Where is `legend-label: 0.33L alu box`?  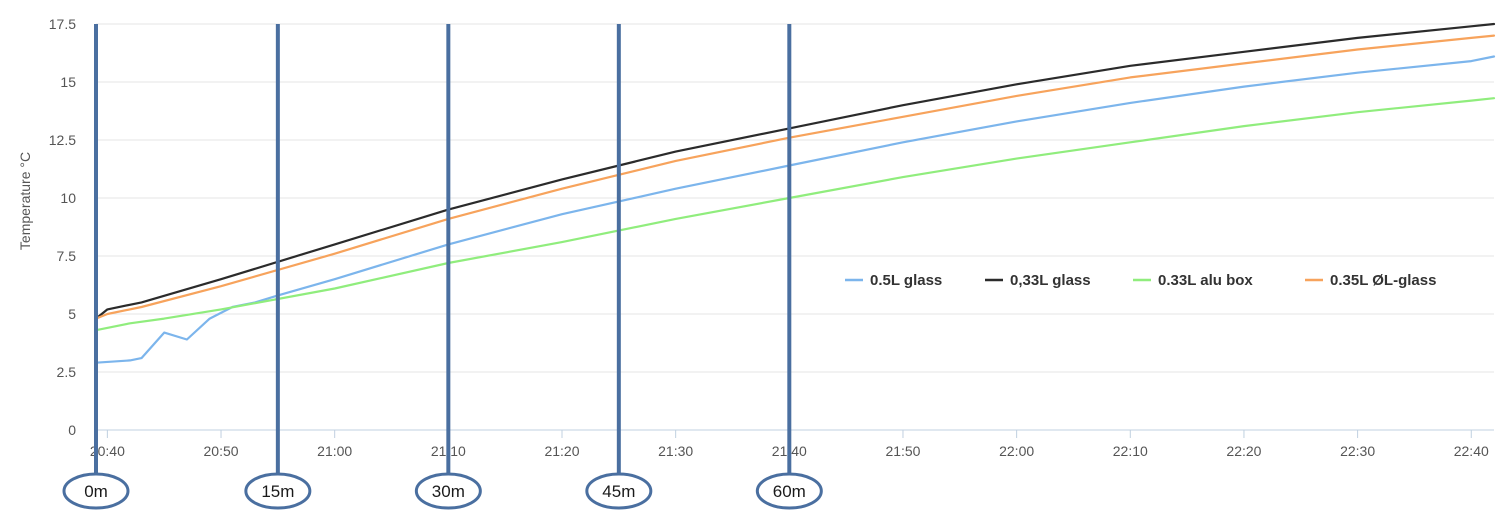
legend-label: 0.33L alu box is located at coordinates (1205, 280).